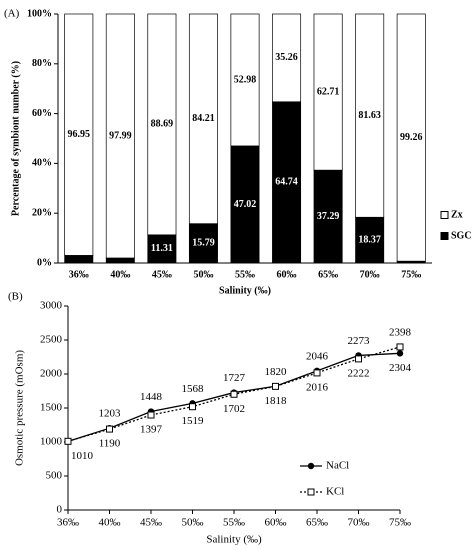 Image resolution: width=475 pixels, height=550 pixels. I want to click on data-label: 1010, so click(82, 456).